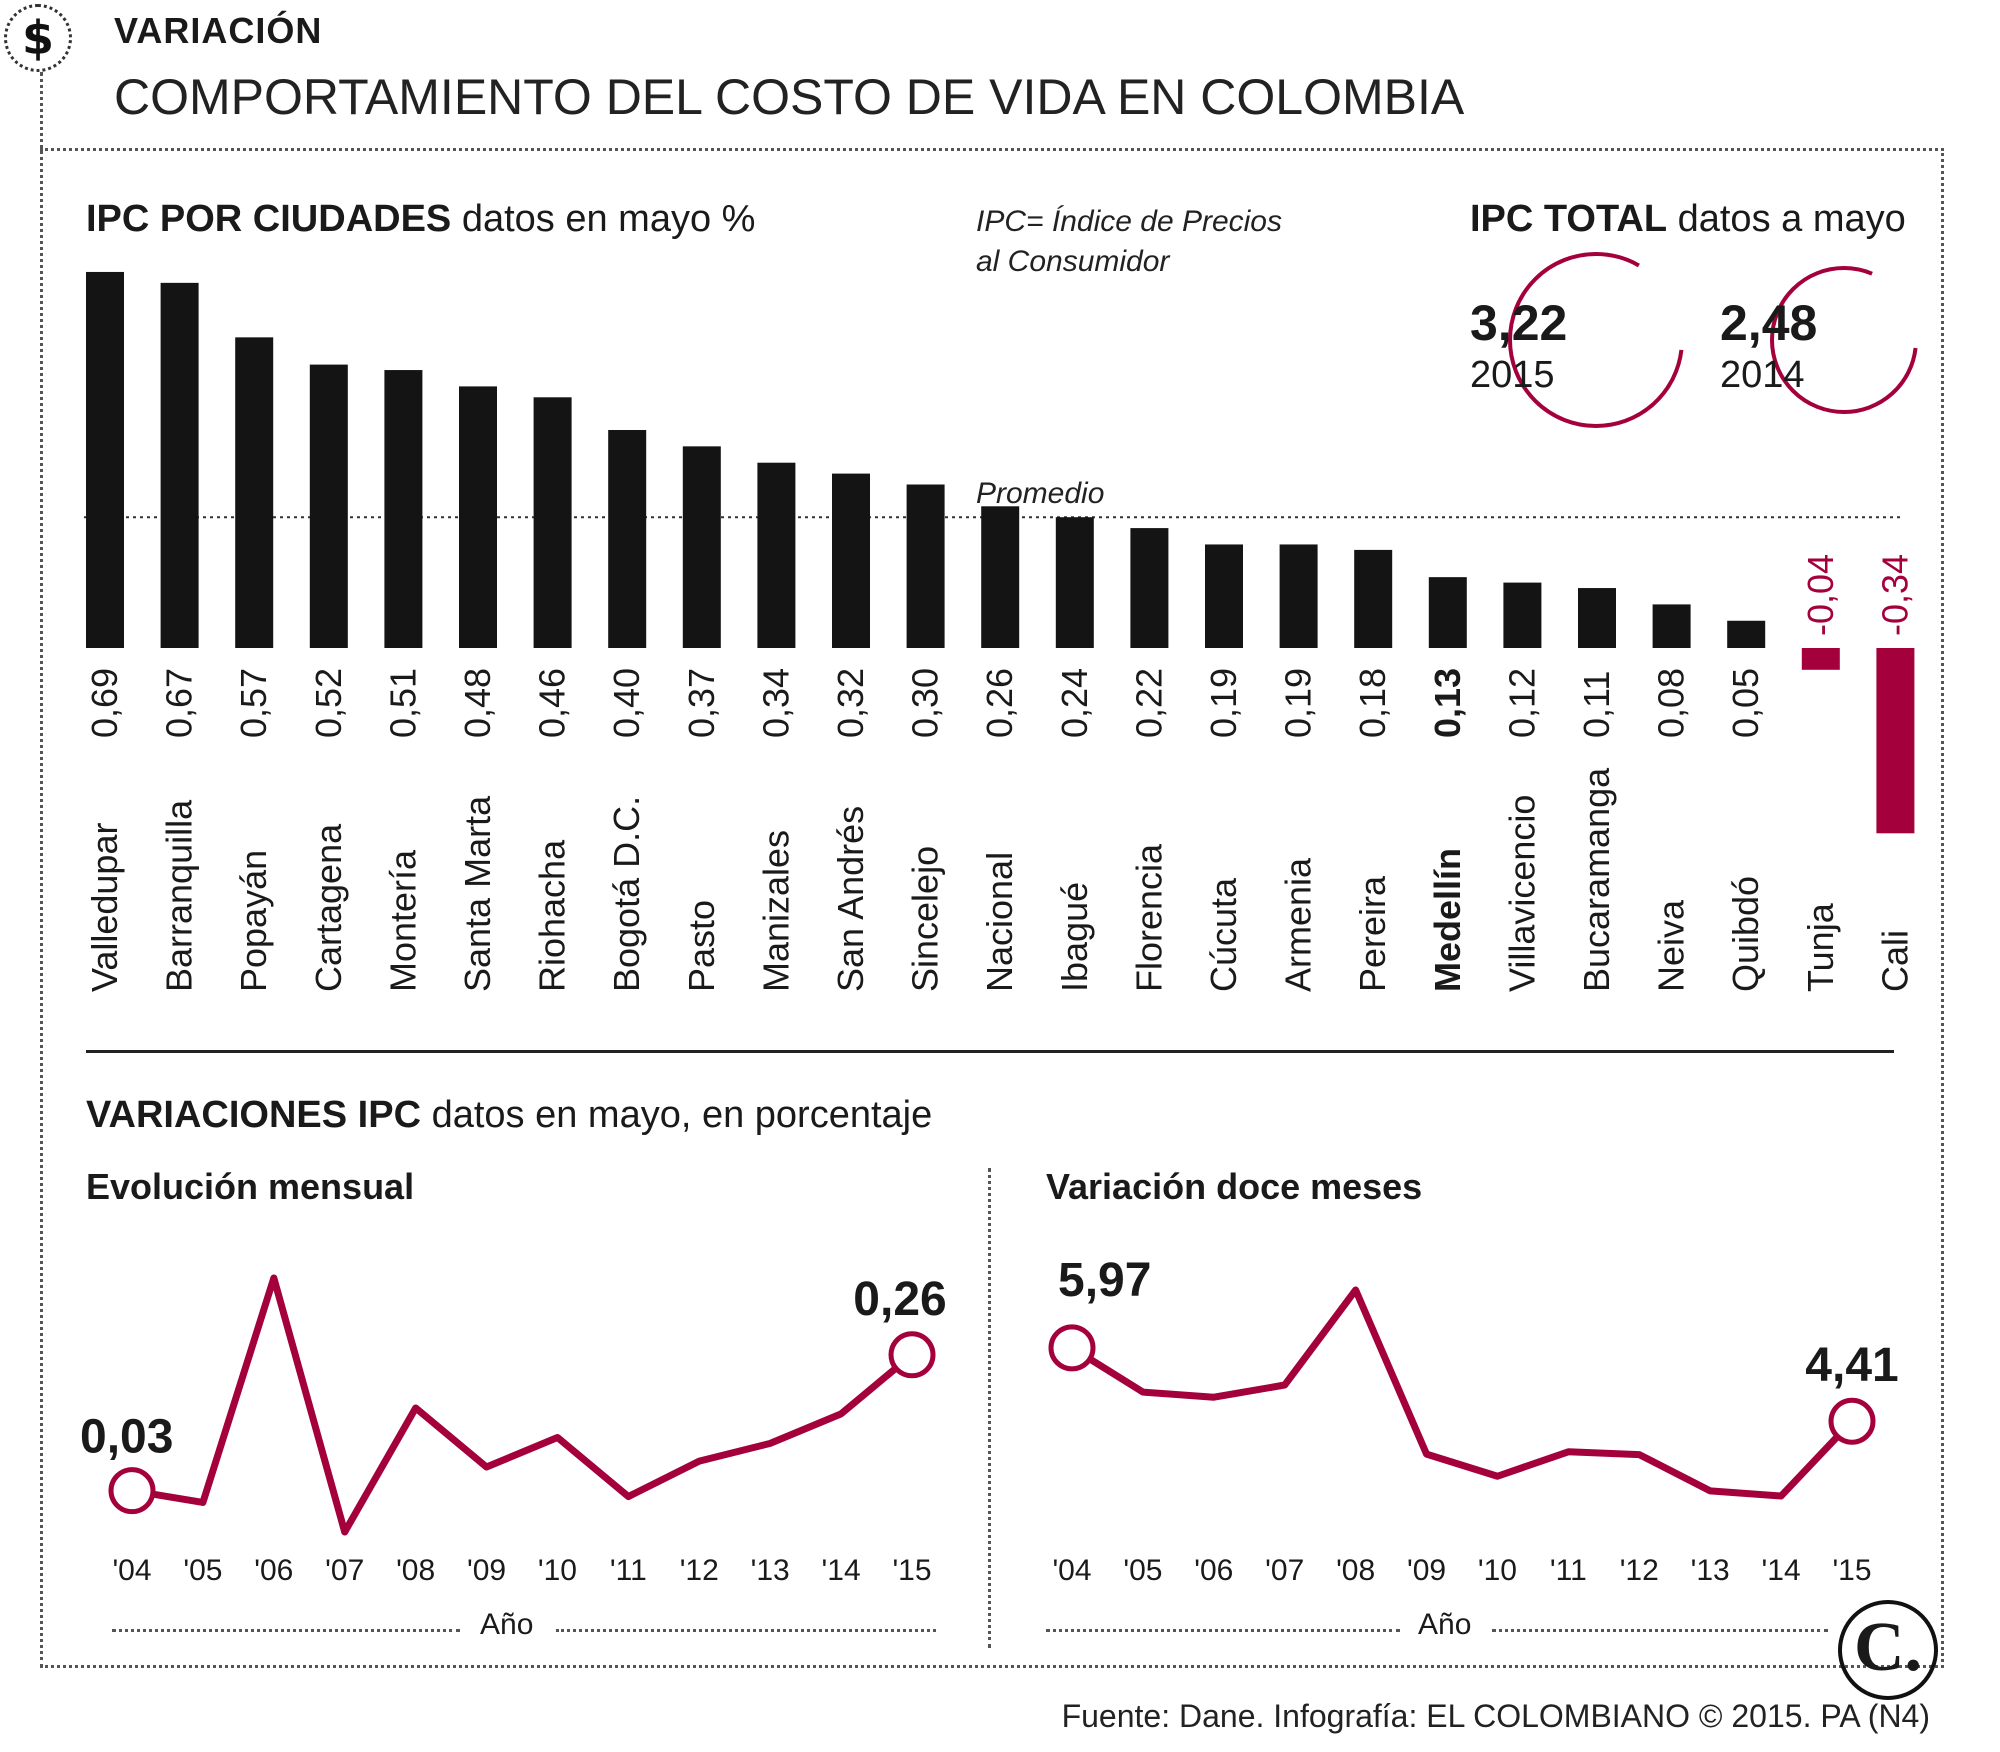 This screenshot has height=1752, width=2000. Describe the element at coordinates (851, 560) in the screenshot. I see `bar-san-andres` at that location.